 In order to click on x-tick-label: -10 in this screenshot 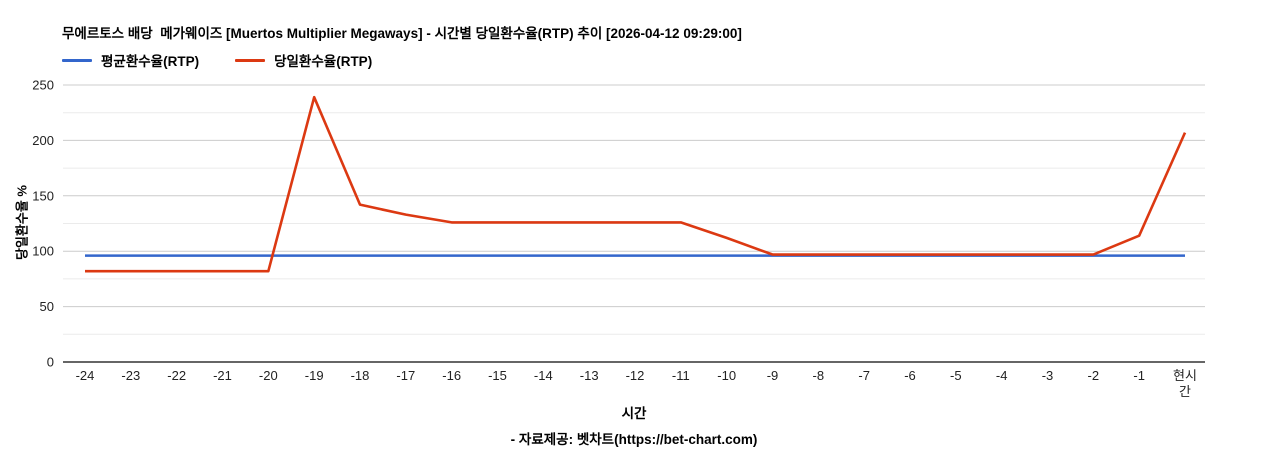, I will do `click(726, 375)`.